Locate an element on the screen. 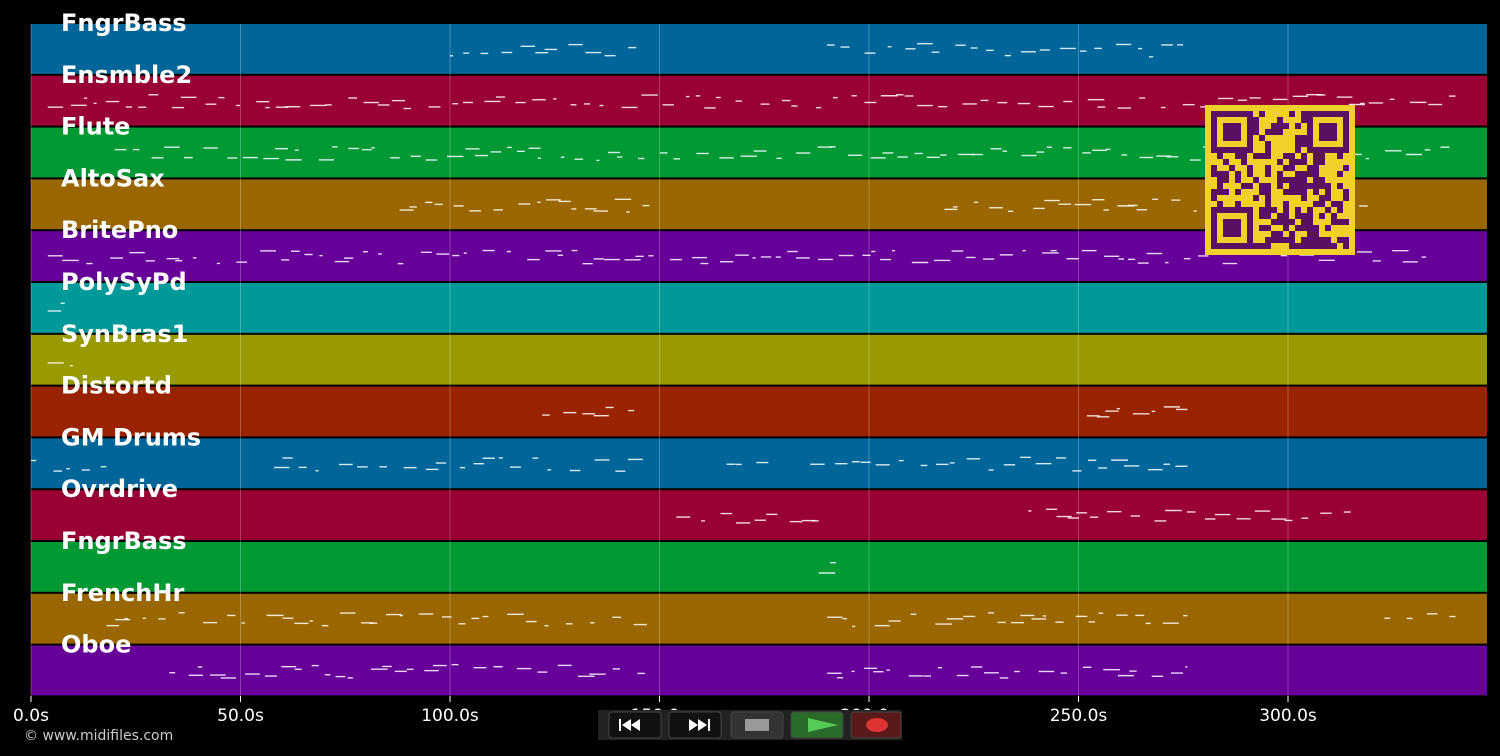 The width and height of the screenshot is (1500, 756). play-button is located at coordinates (817, 725).